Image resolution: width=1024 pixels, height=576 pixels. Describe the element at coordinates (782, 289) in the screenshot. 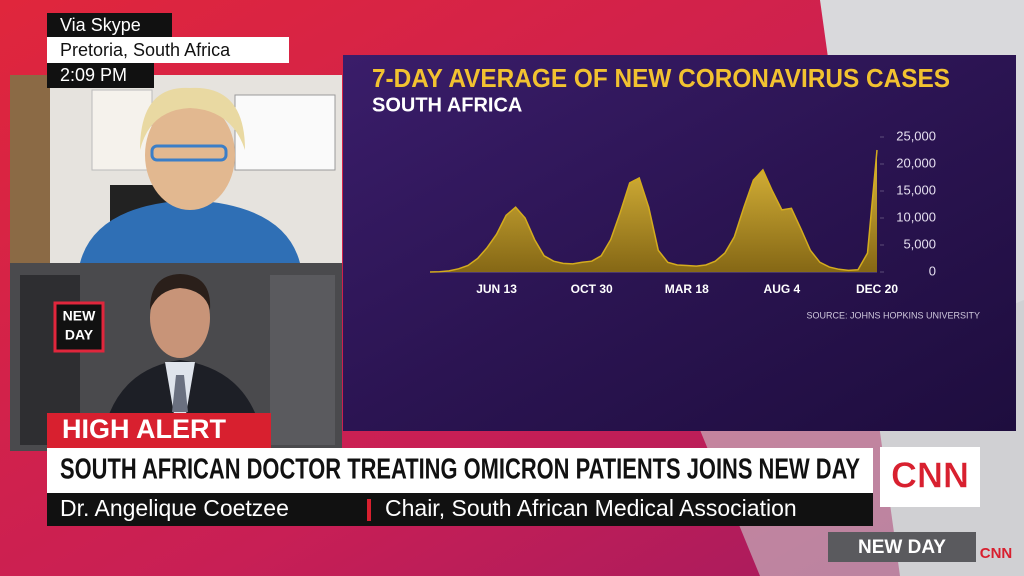

I see `x-tick-label: AUG 4` at that location.